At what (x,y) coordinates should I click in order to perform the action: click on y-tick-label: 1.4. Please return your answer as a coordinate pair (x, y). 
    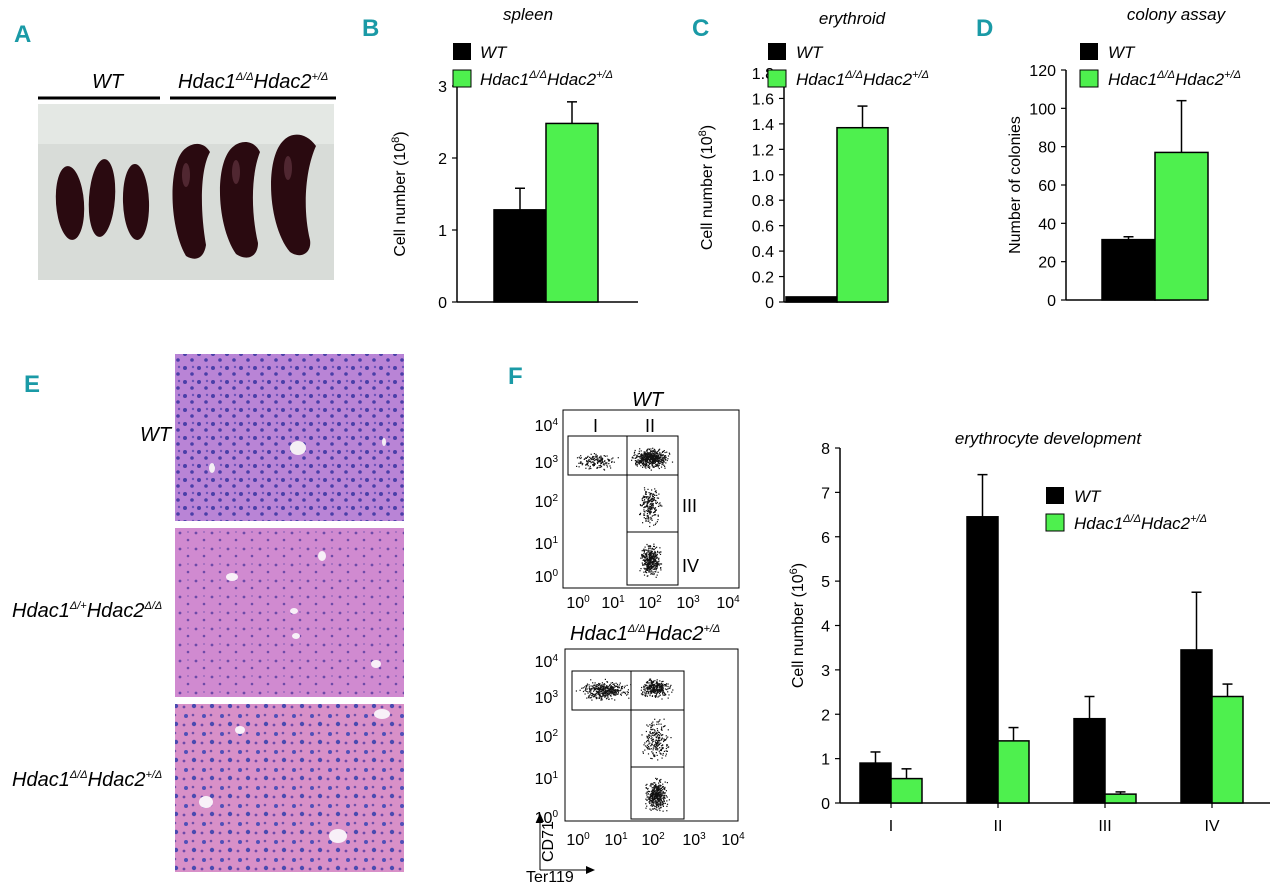
    Looking at the image, I should click on (763, 125).